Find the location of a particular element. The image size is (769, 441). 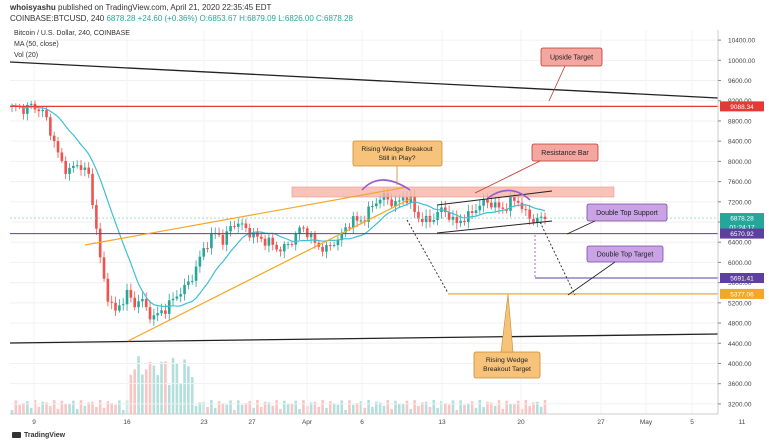

double-top-target-callout-label: Double Top Target is located at coordinates (625, 255).